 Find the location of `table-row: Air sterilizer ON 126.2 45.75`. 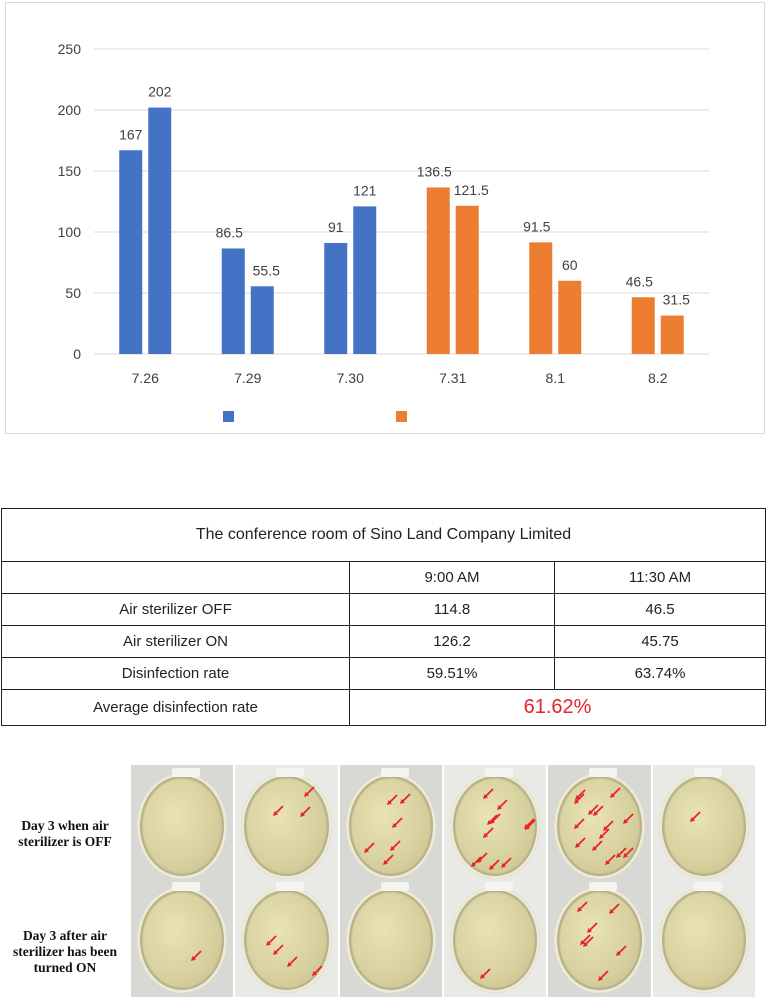

table-row: Air sterilizer ON 126.2 45.75 is located at coordinates (383, 641).